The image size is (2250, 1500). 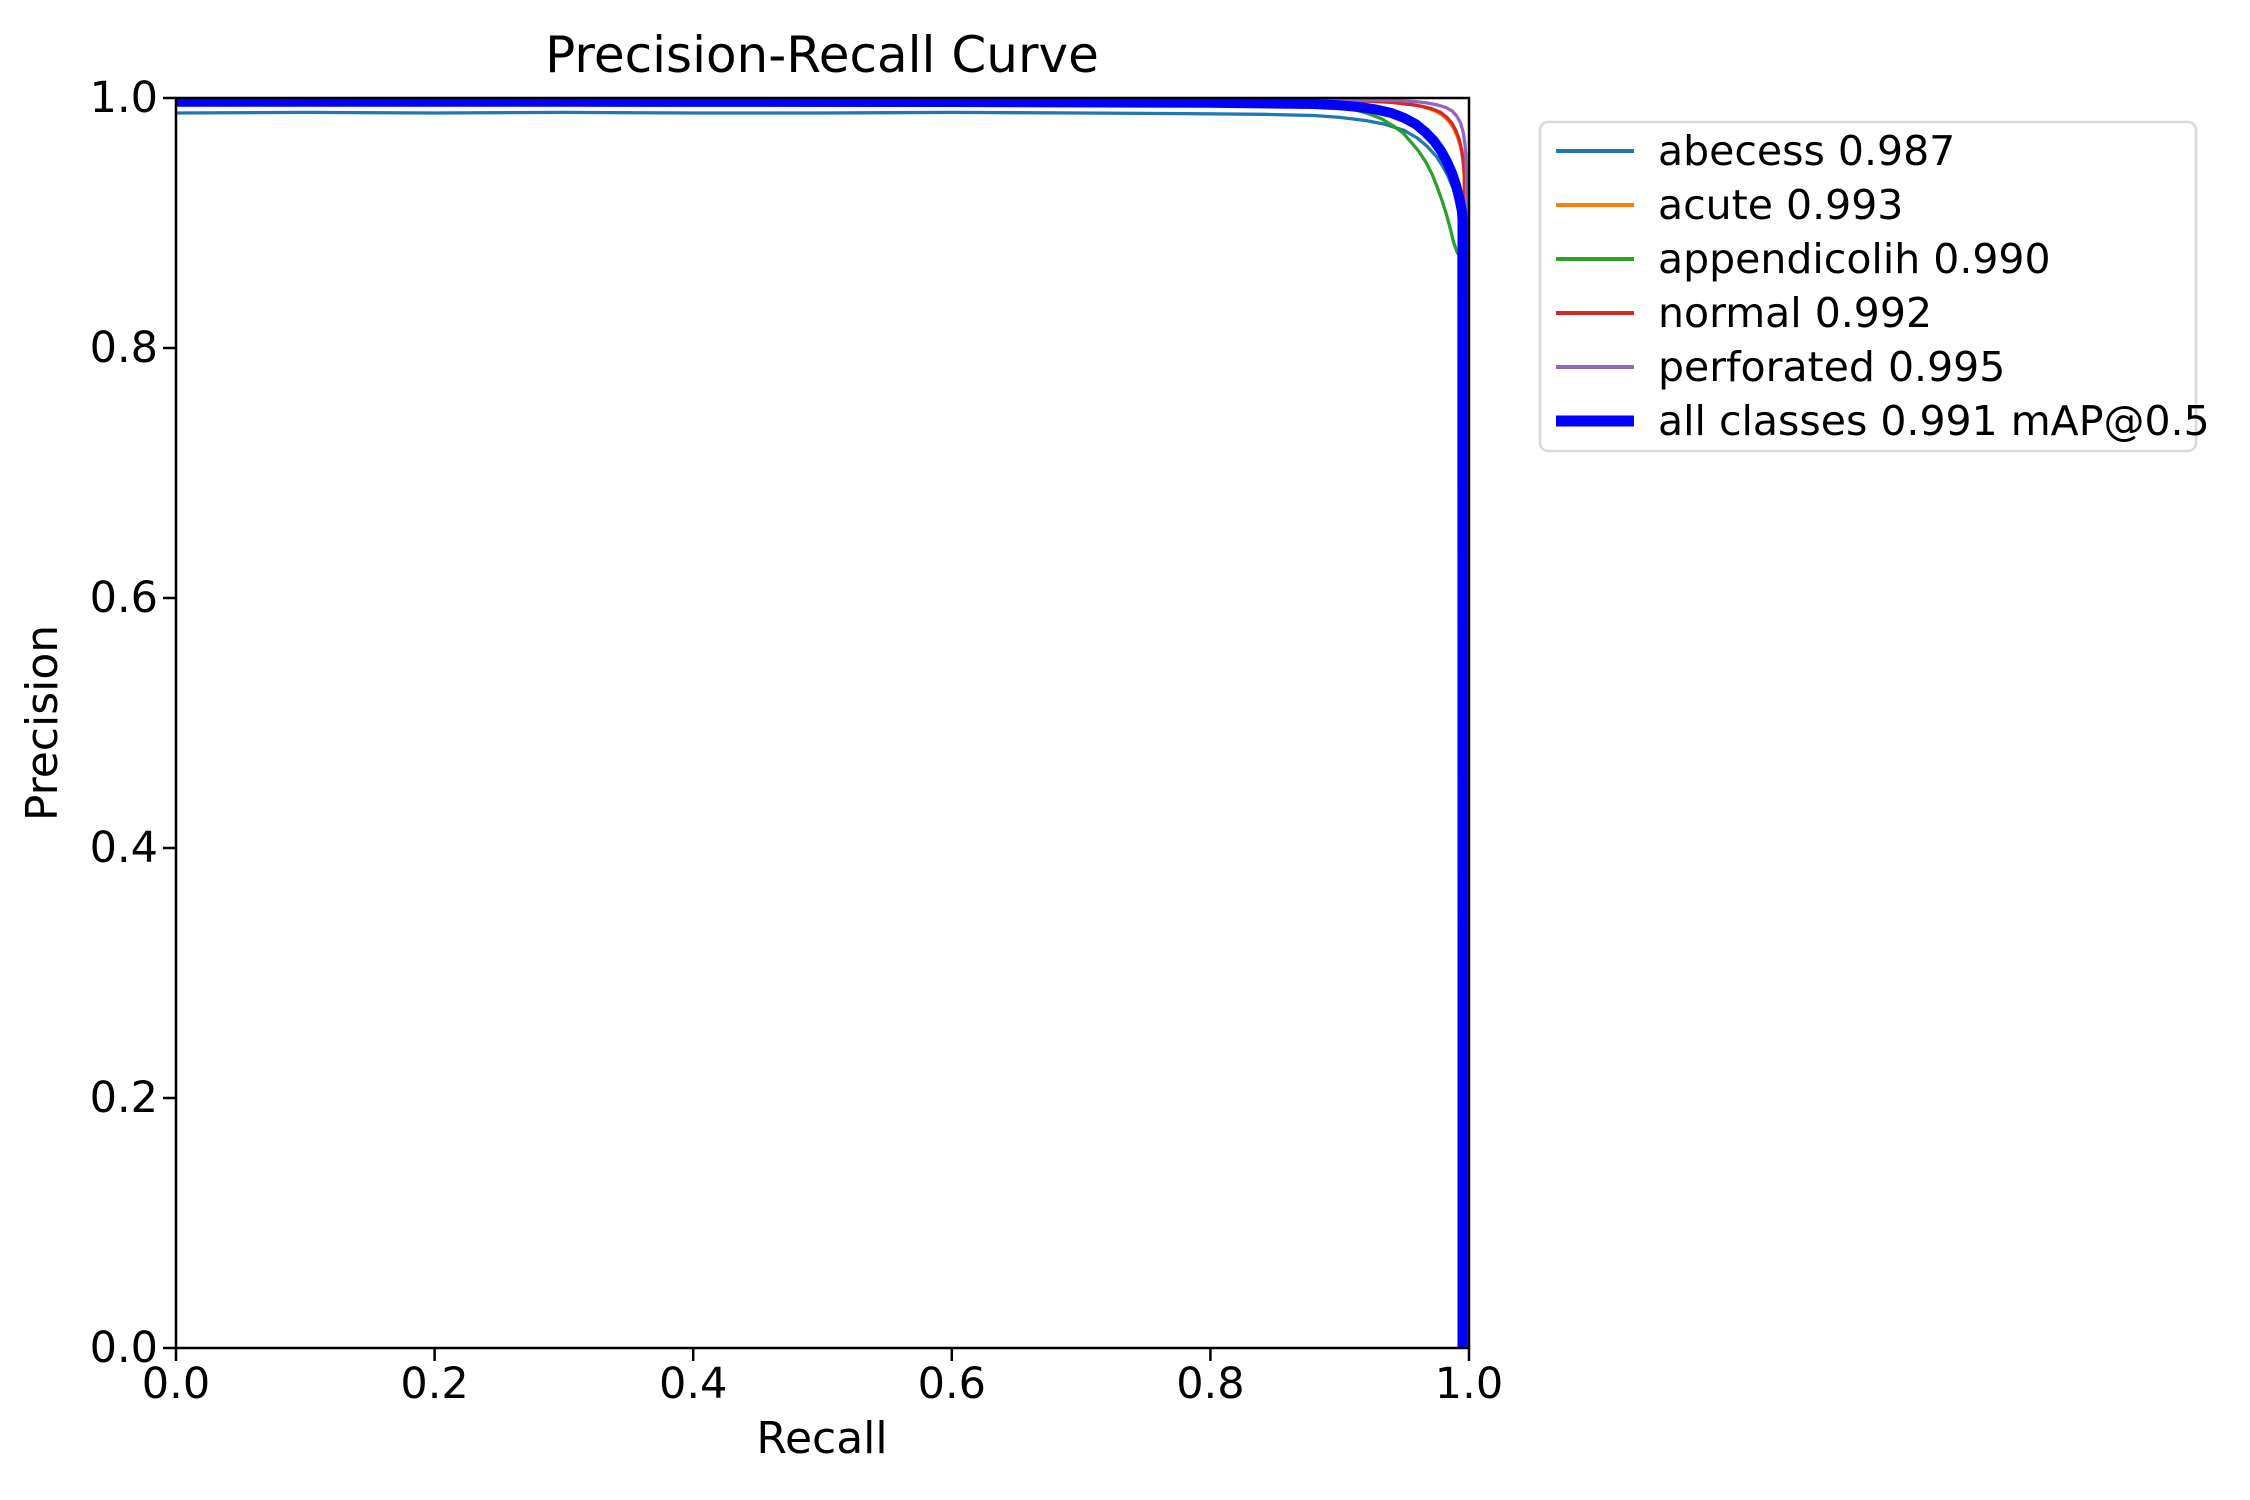 I want to click on y-axis-label: Precision, so click(x=42, y=723).